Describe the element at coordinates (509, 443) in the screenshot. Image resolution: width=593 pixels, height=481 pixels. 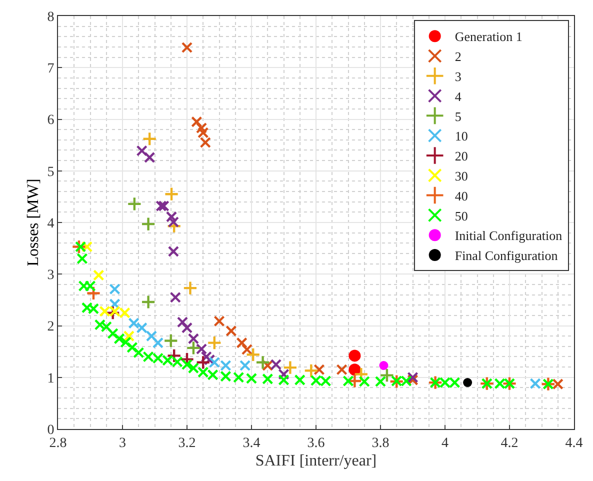
I see `x-tick-label: 4.2` at that location.